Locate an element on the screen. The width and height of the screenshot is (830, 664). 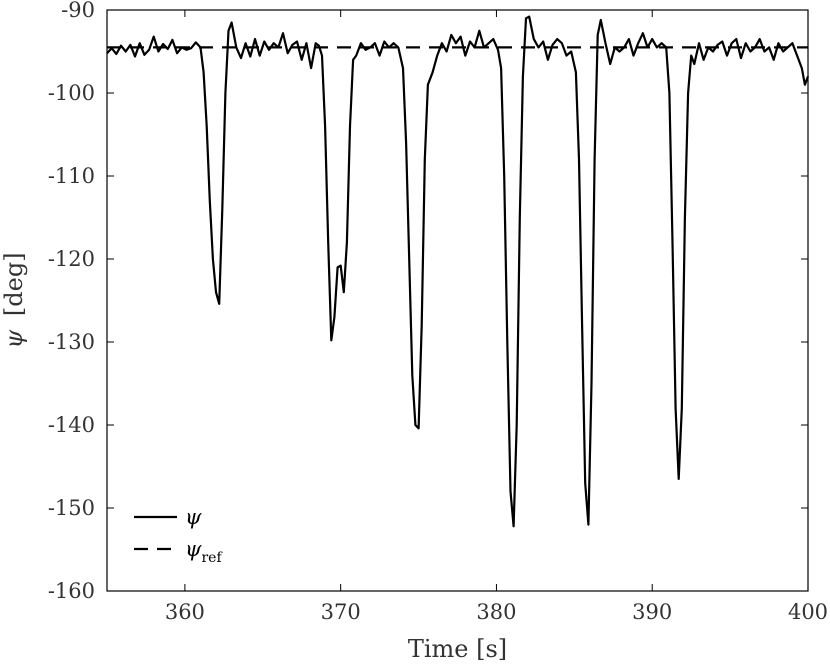
y-tick-label: -160 is located at coordinates (71, 591).